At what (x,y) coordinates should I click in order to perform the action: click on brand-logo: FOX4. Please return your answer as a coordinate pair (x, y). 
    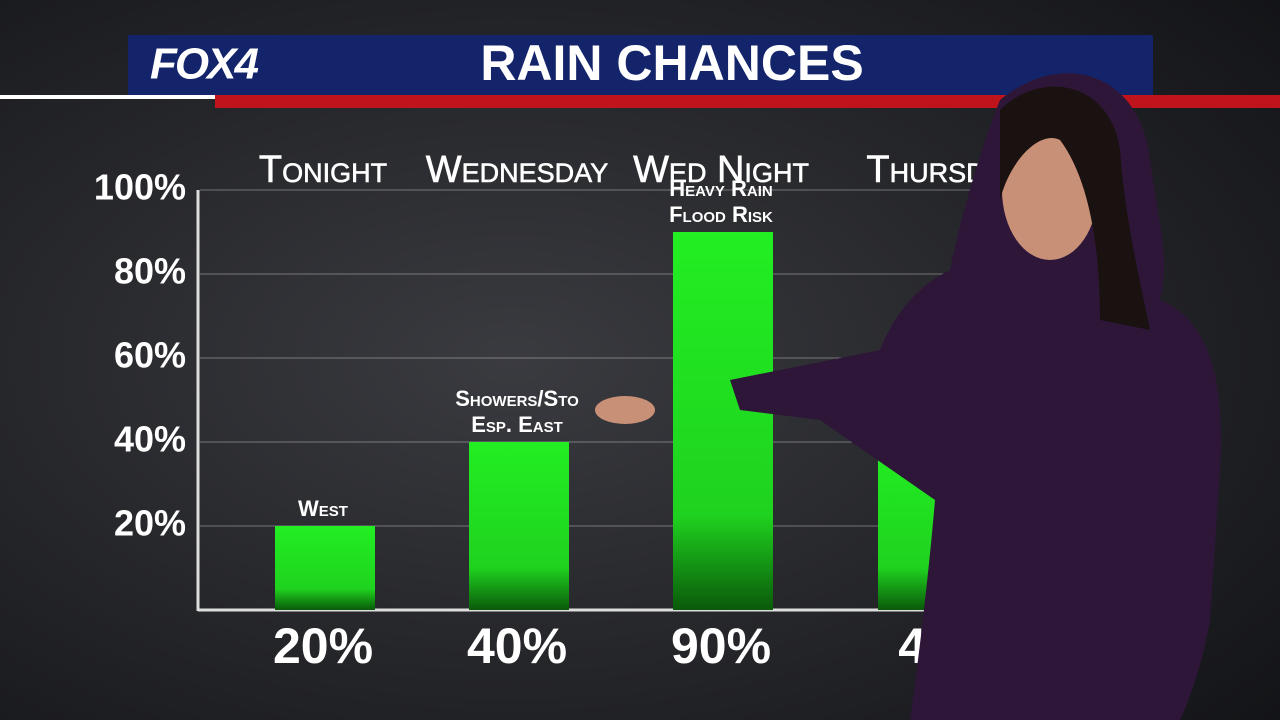
    Looking at the image, I should click on (204, 64).